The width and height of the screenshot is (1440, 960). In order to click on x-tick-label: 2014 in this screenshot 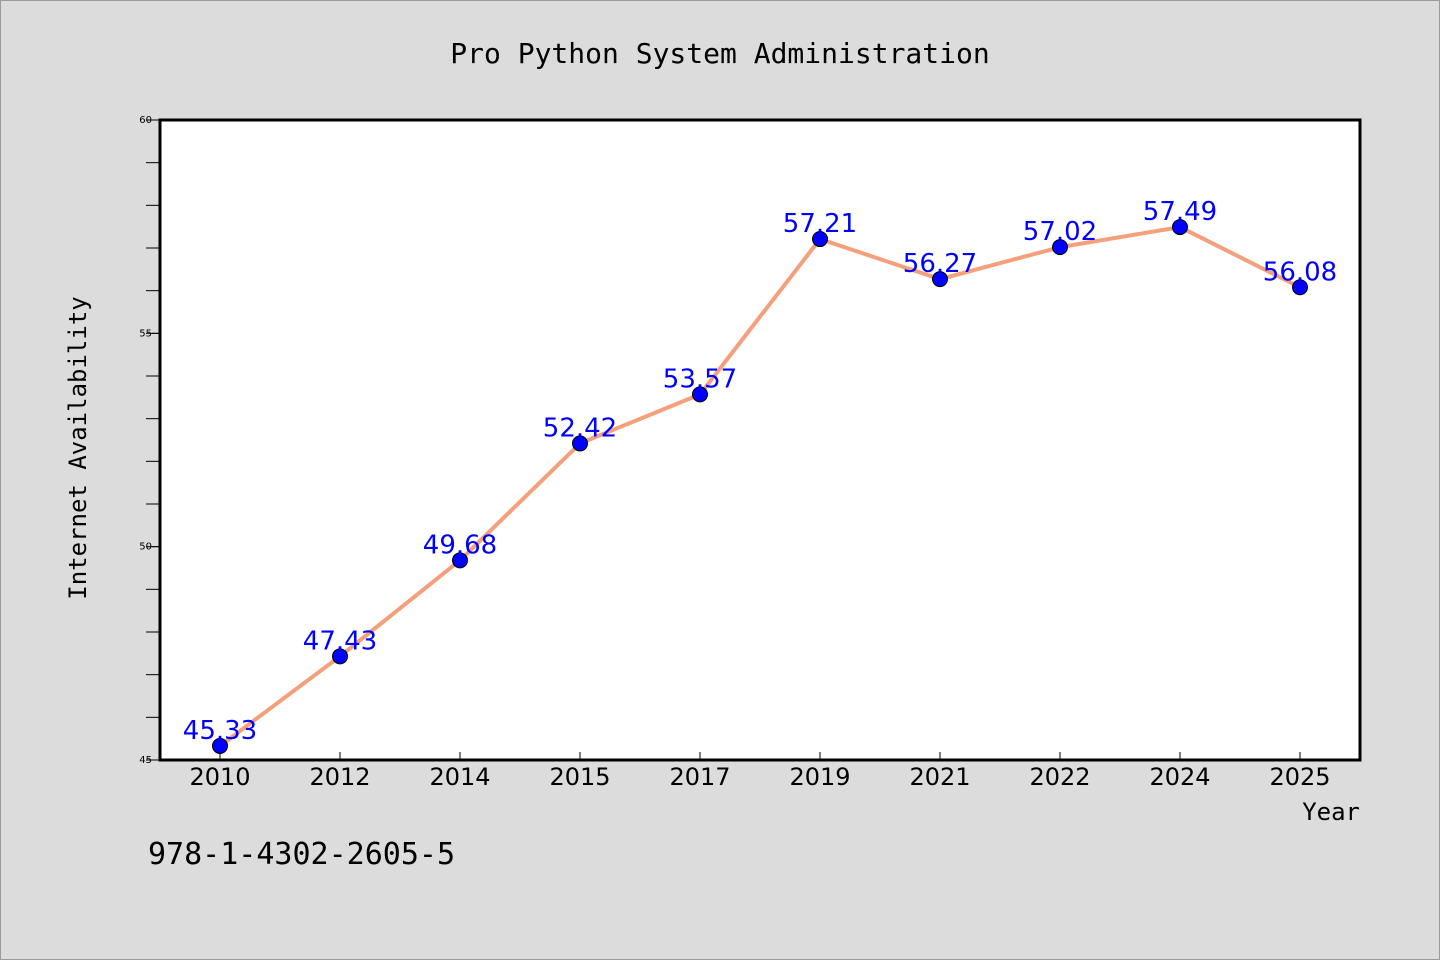, I will do `click(459, 777)`.